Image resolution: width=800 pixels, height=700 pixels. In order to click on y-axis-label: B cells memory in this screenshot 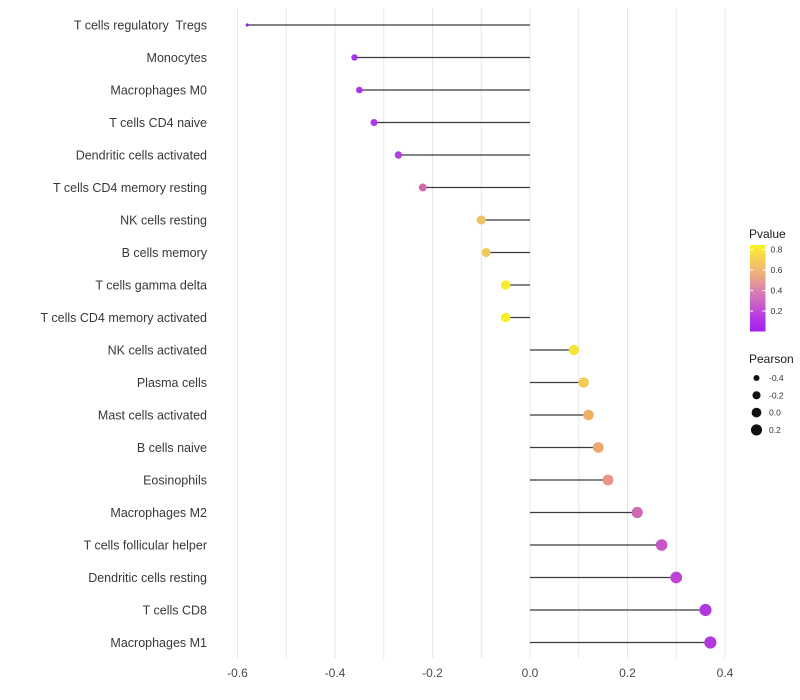, I will do `click(165, 253)`.